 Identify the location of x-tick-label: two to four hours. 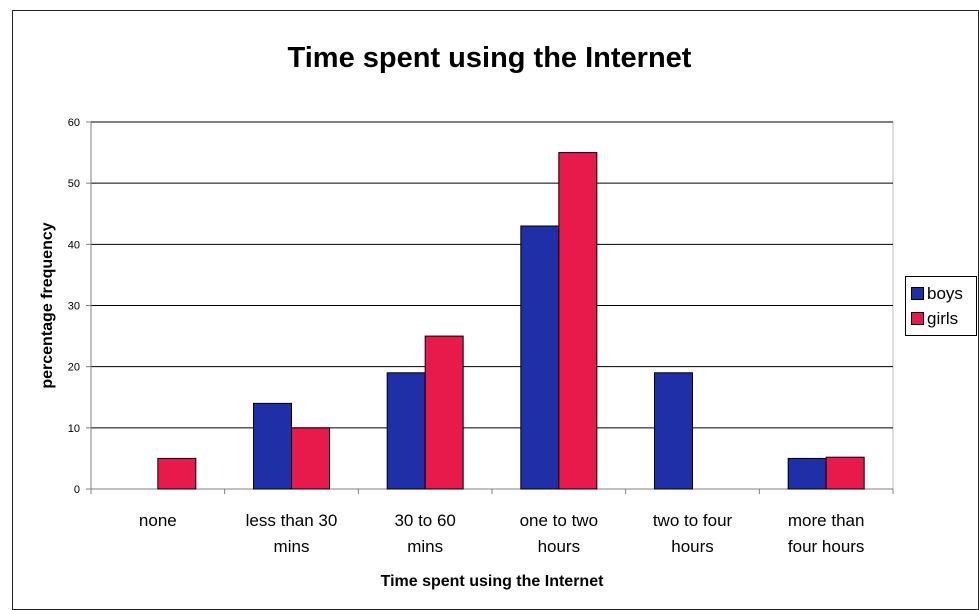
(693, 533).